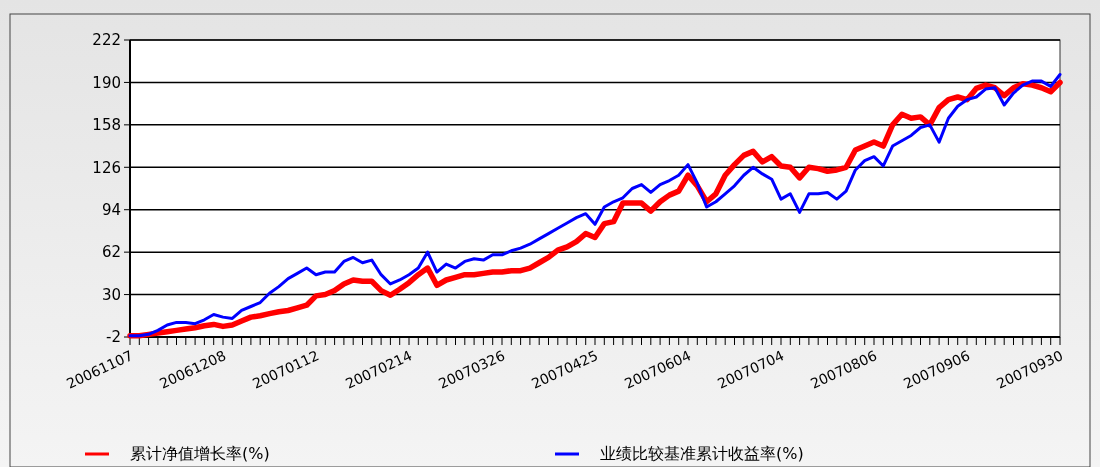 This screenshot has height=467, width=1100. Describe the element at coordinates (111, 294) in the screenshot. I see `y-tick-label: 30` at that location.